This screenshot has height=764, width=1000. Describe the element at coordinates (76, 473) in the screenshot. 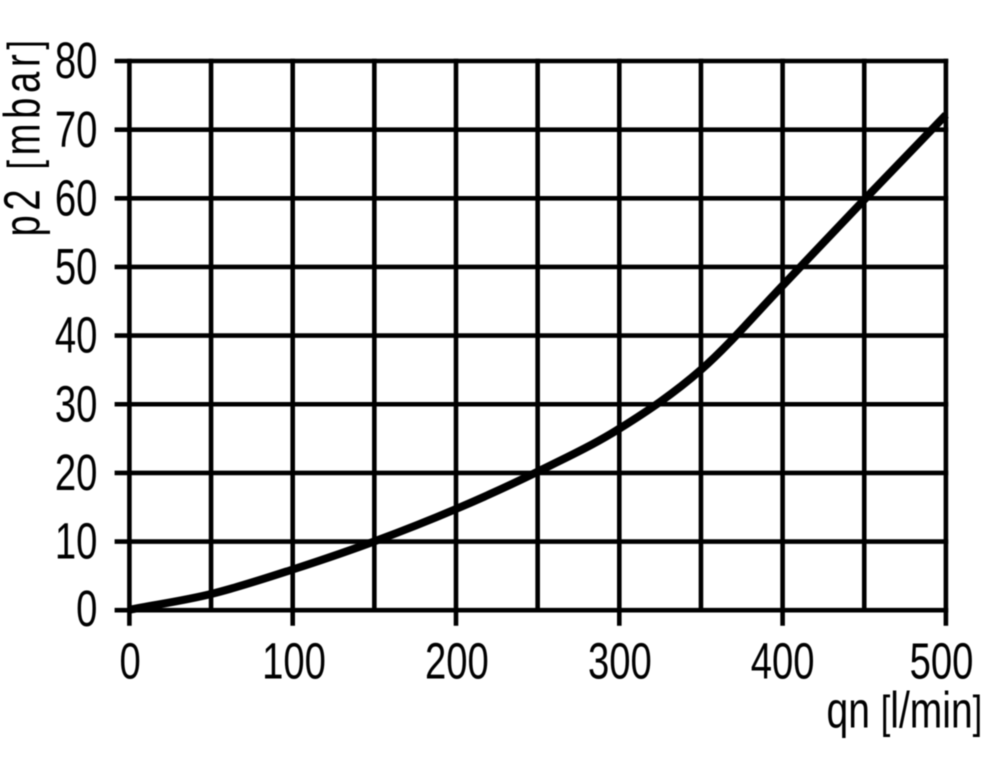

I see `svg-text: 20` at that location.